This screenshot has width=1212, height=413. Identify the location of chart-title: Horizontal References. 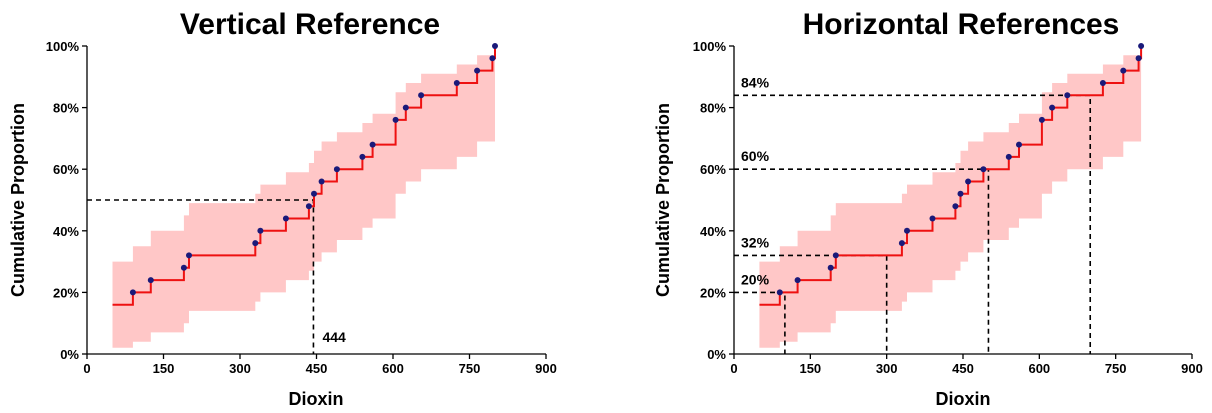
(961, 24).